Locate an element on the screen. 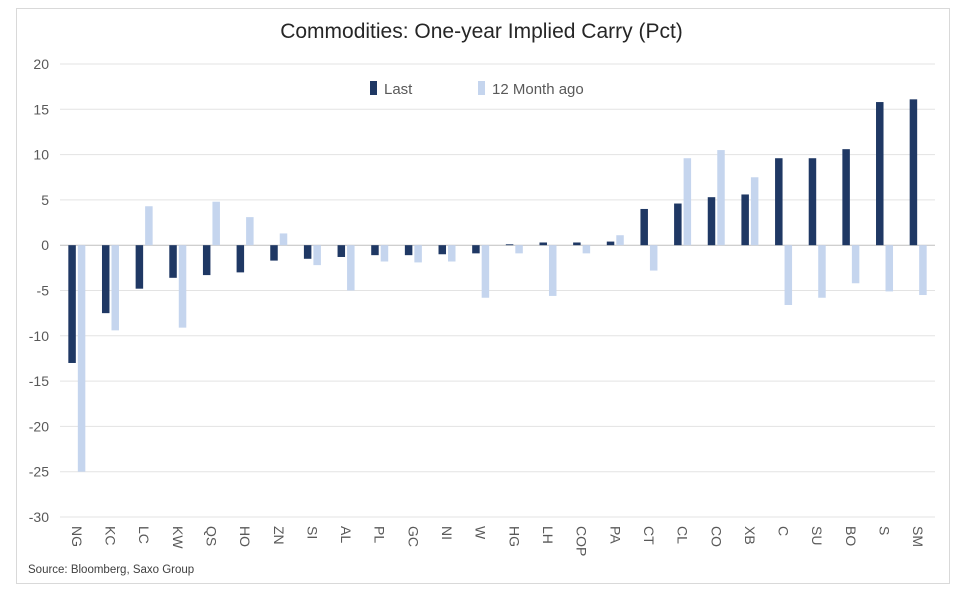 Image resolution: width=963 pixels, height=598 pixels. x-tick-label: QS is located at coordinates (211, 536).